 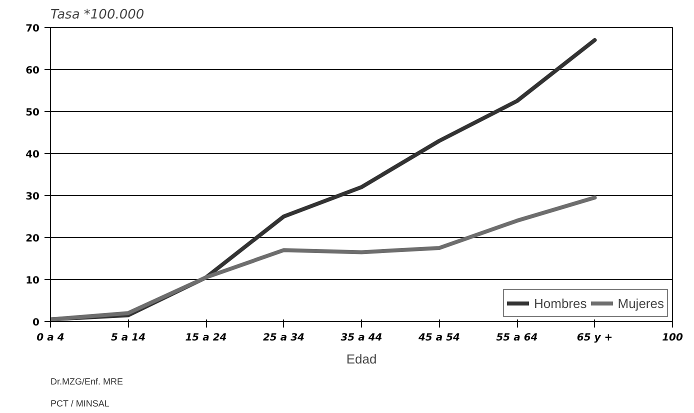 I want to click on x-tick-label: 65 y +, so click(x=594, y=338).